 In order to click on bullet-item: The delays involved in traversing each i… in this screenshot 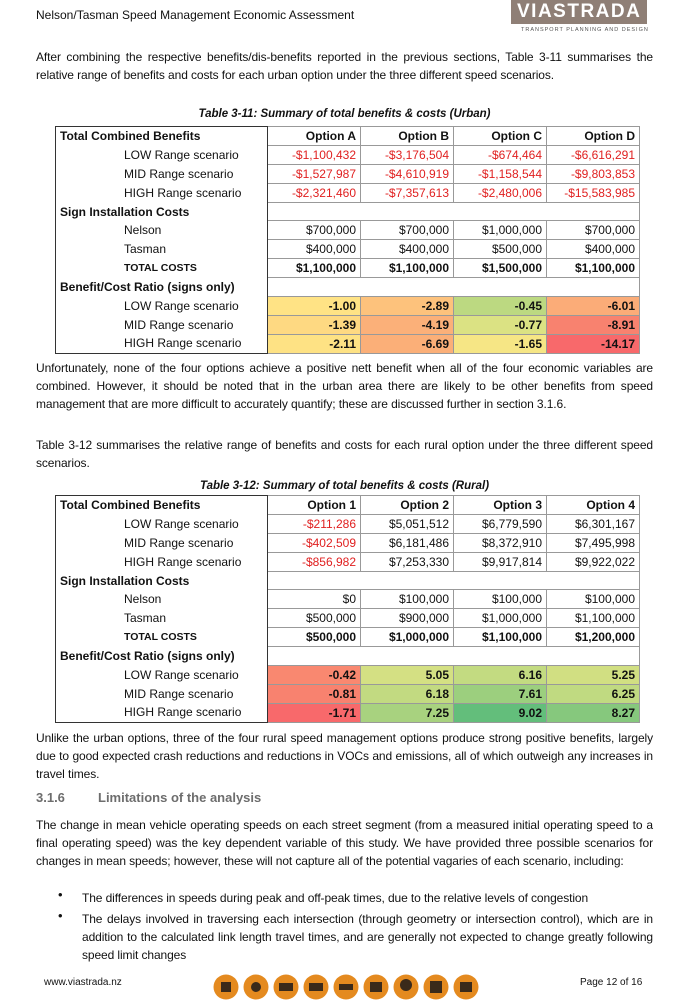, I will do `click(367, 937)`.